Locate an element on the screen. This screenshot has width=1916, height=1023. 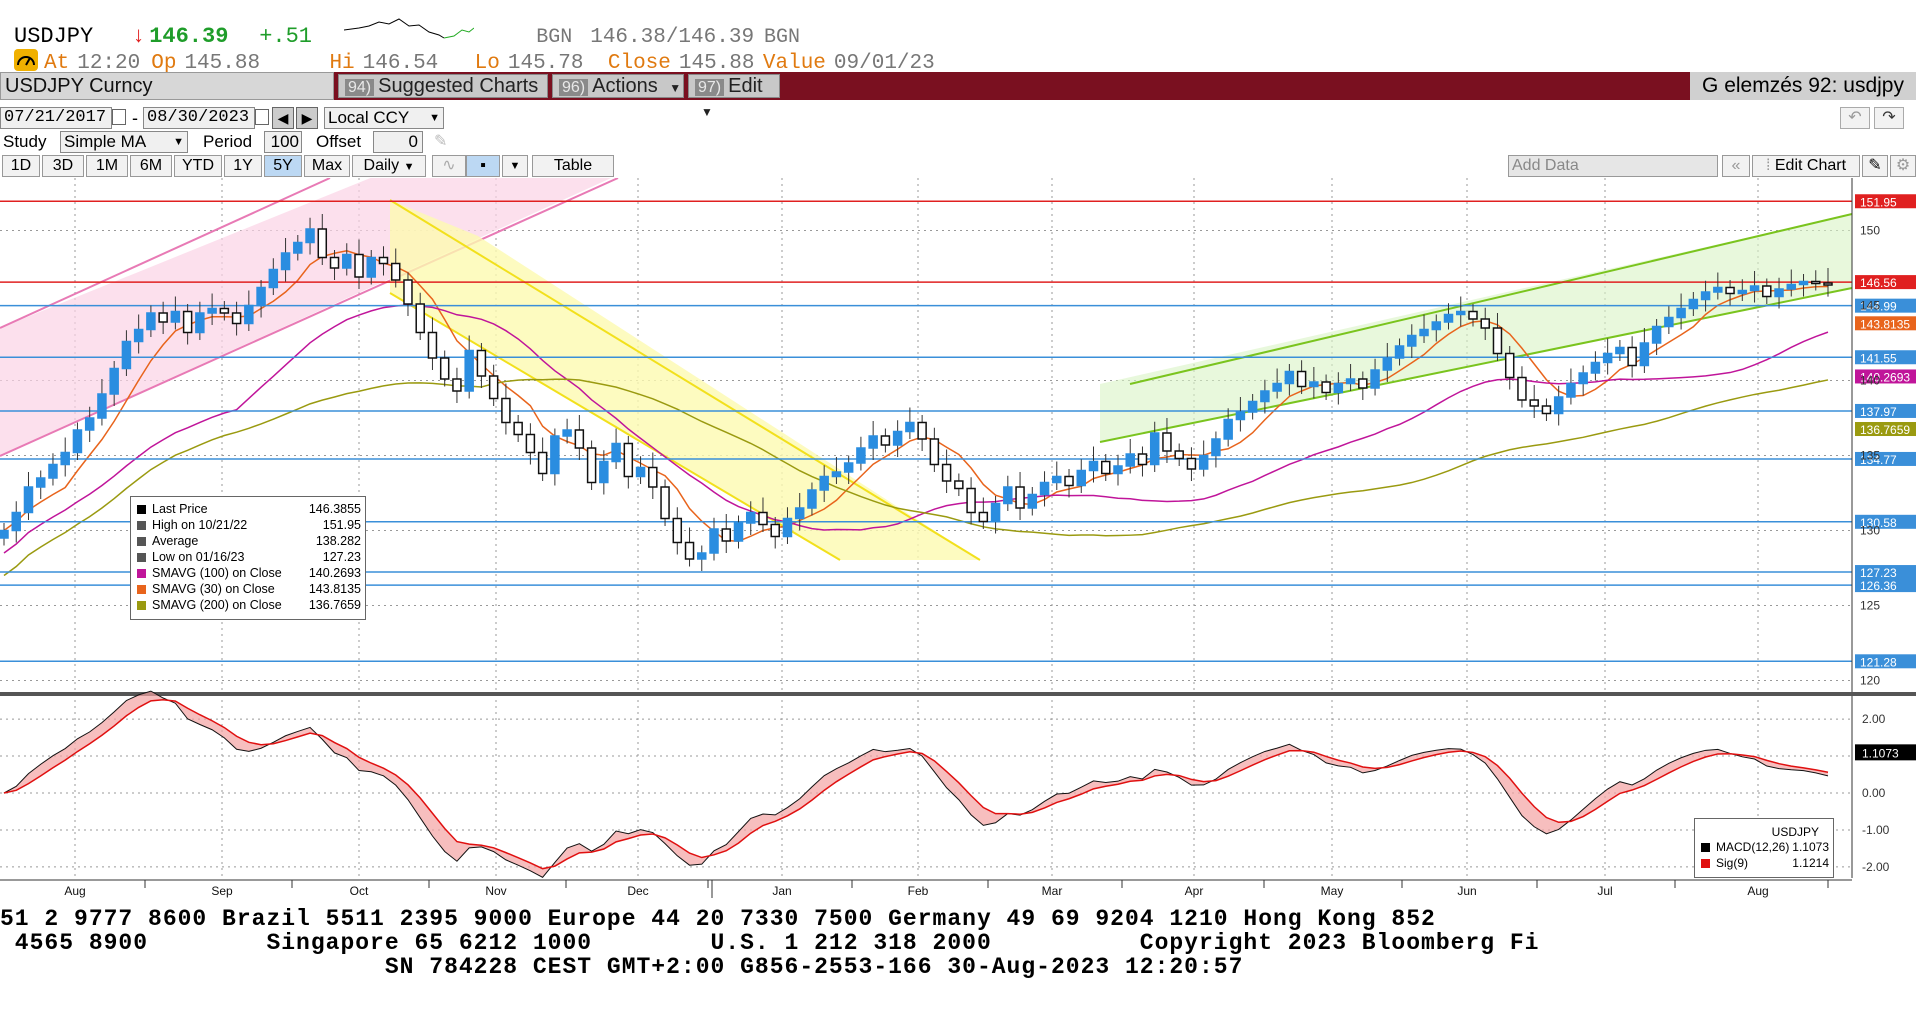
range-tab-1m: 1M is located at coordinates (107, 166).